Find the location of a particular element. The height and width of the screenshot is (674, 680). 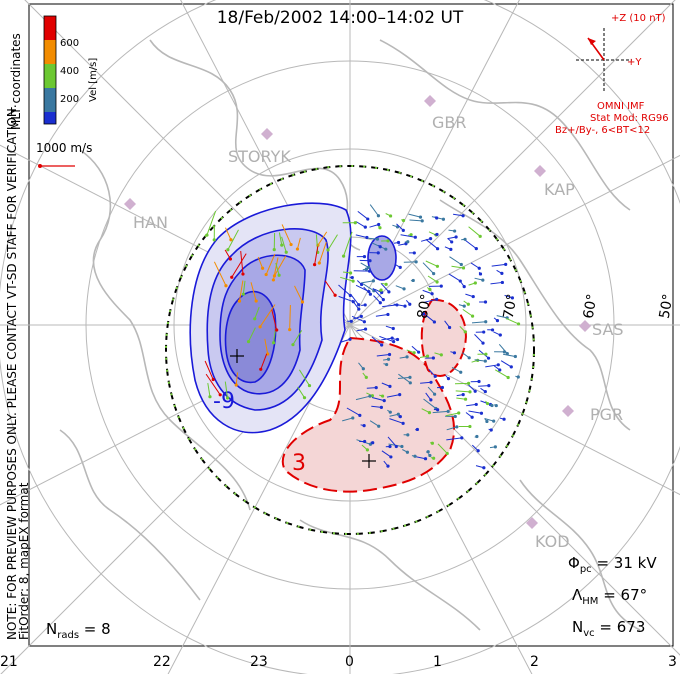

colorbar-tick-200: 200 is located at coordinates (69, 99).